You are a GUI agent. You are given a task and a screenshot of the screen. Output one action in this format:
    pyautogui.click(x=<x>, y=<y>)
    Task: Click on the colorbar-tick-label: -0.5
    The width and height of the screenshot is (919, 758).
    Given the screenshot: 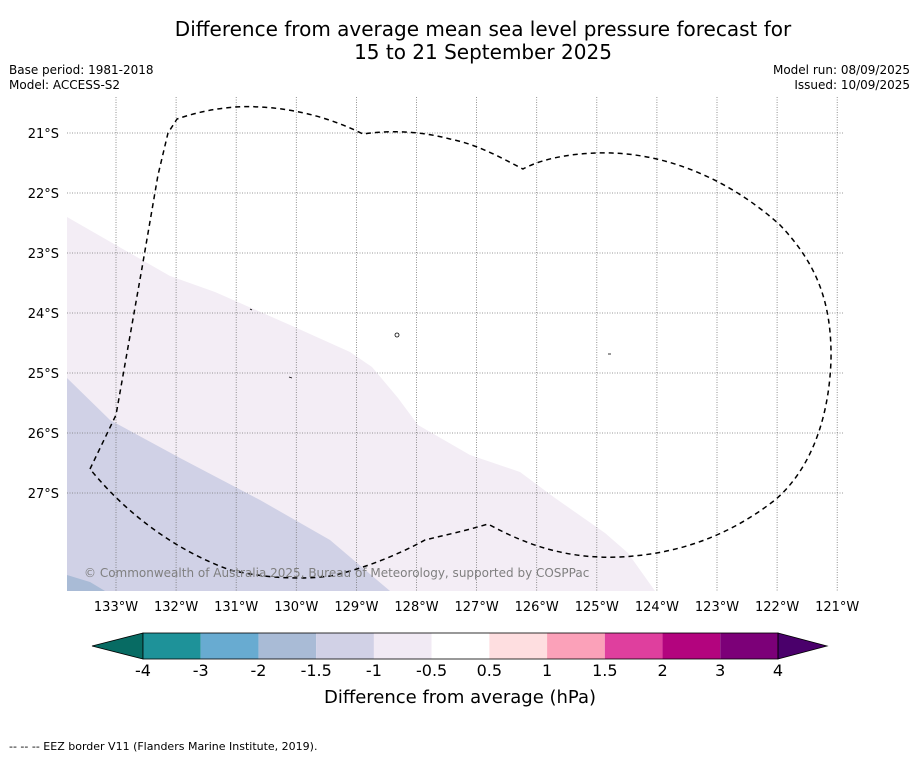 What is the action you would take?
    pyautogui.click(x=431, y=670)
    